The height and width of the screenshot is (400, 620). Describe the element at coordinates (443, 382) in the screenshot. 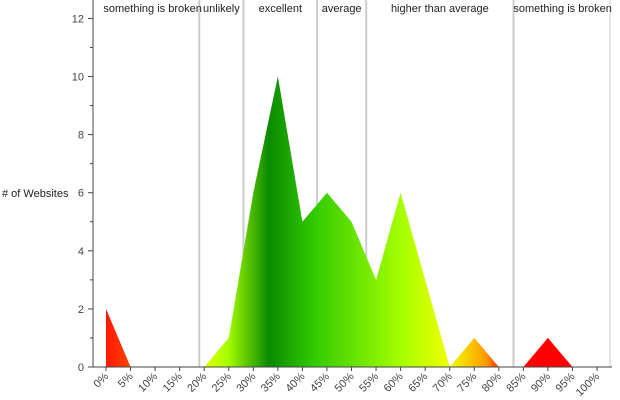

I see `x-tick-label: 70%` at that location.